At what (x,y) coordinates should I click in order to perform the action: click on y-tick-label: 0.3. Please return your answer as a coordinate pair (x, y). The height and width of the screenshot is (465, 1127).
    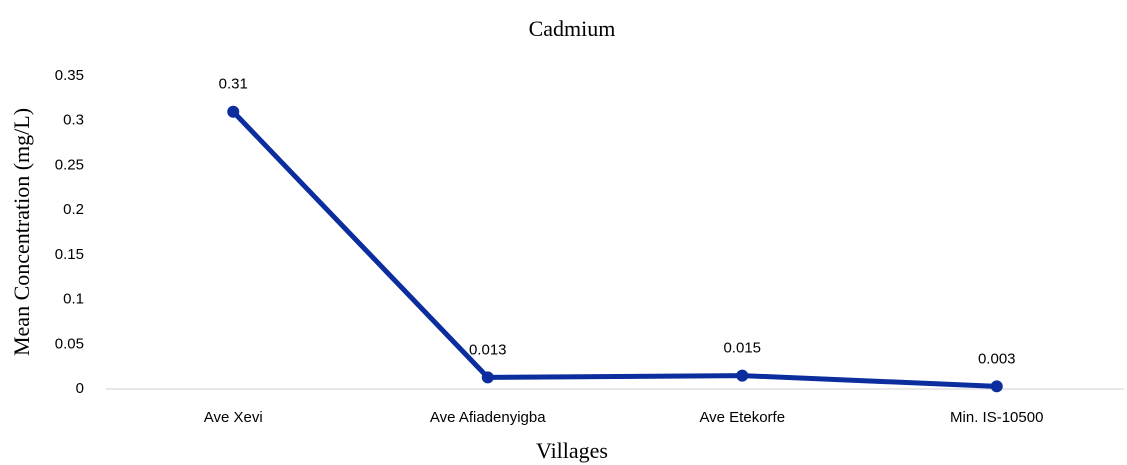
    Looking at the image, I should click on (73, 120).